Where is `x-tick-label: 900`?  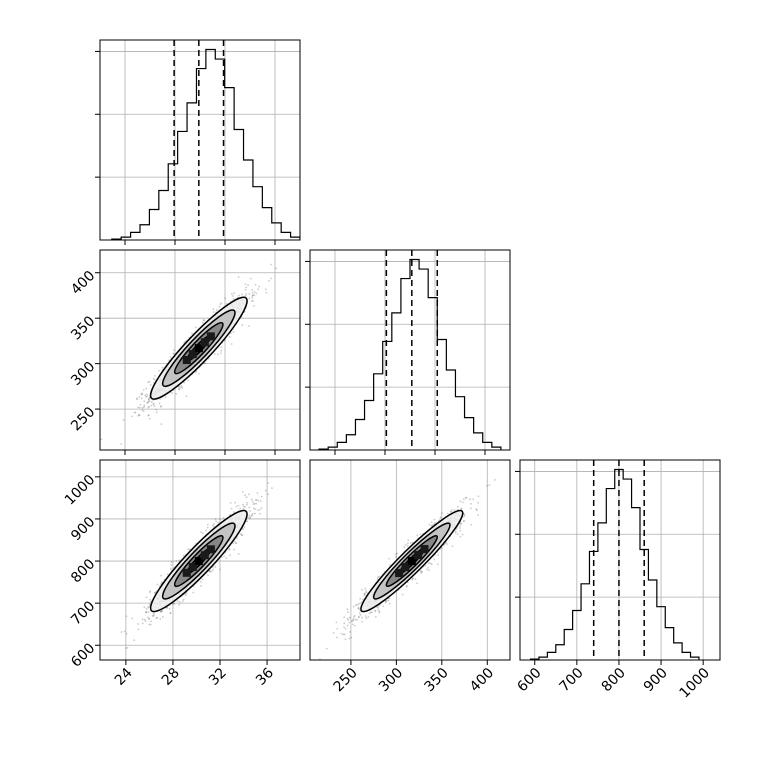 x-tick-label: 900 is located at coordinates (656, 680).